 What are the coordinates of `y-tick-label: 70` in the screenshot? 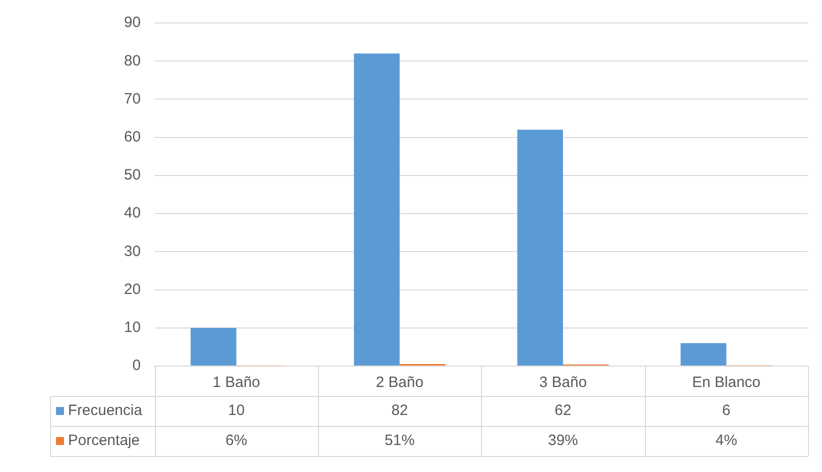 It's located at (132, 99).